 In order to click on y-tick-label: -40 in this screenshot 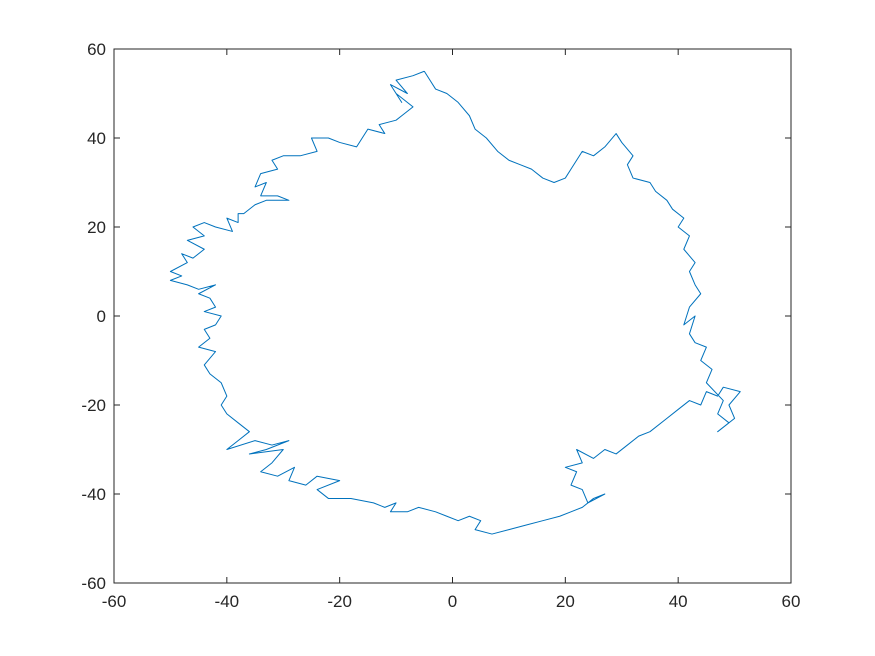, I will do `click(93, 494)`.